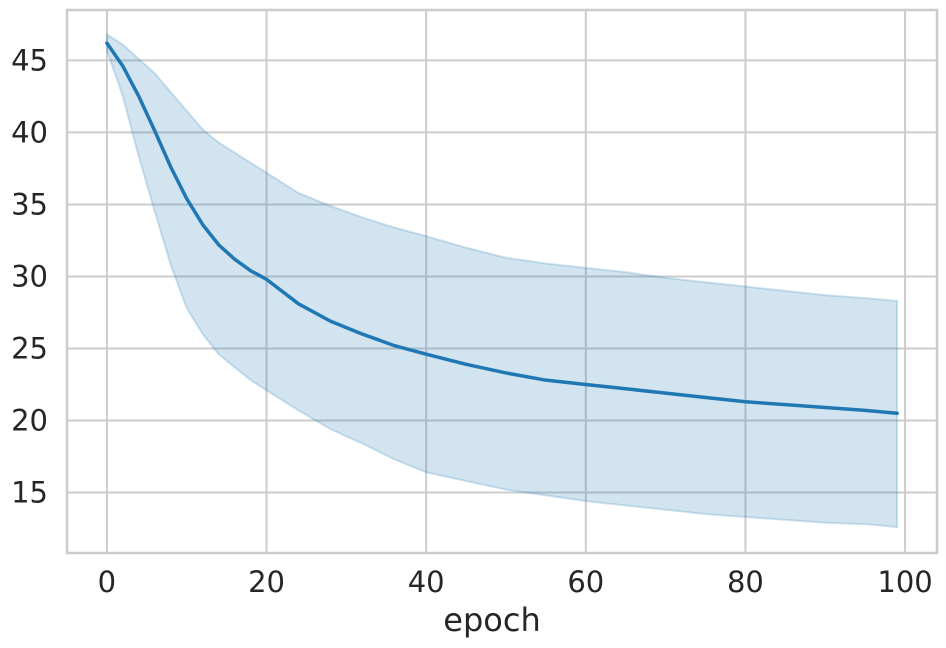  What do you see at coordinates (107, 582) in the screenshot?
I see `x-tick-label: 0` at bounding box center [107, 582].